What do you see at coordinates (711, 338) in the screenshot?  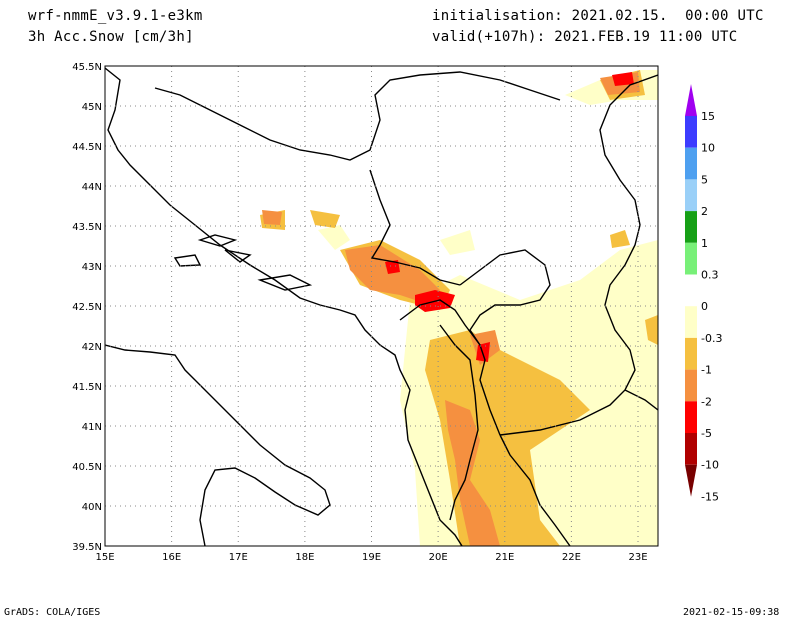 I see `colorbar-label: -0.3` at bounding box center [711, 338].